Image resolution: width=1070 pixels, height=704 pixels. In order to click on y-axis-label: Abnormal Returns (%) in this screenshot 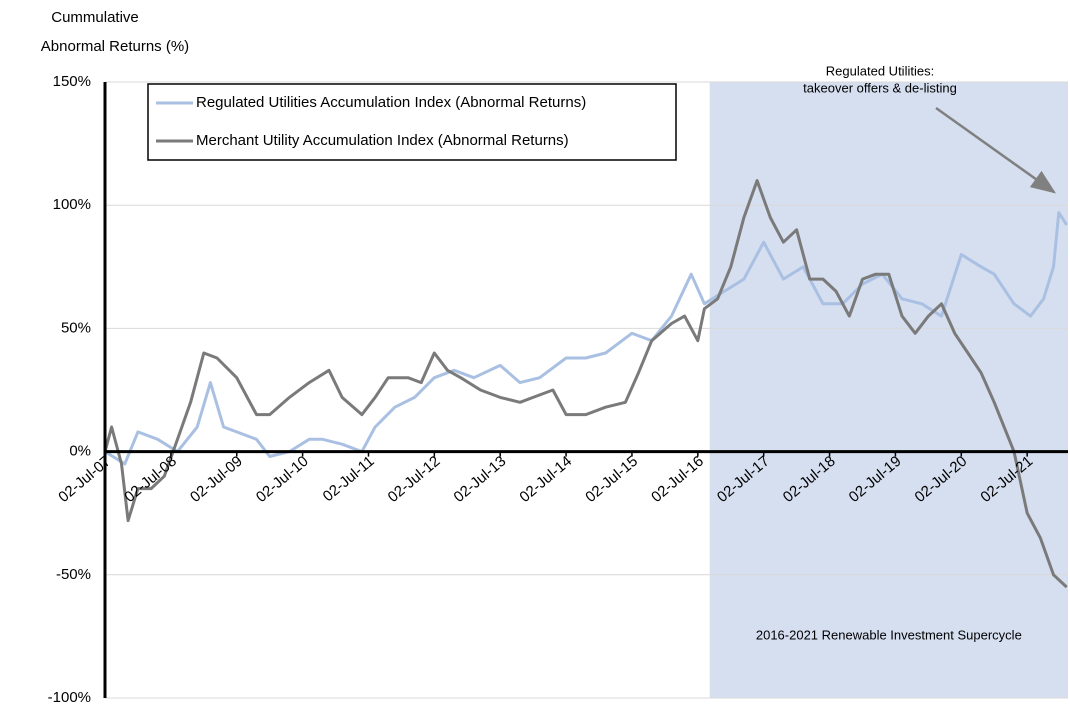, I will do `click(115, 46)`.